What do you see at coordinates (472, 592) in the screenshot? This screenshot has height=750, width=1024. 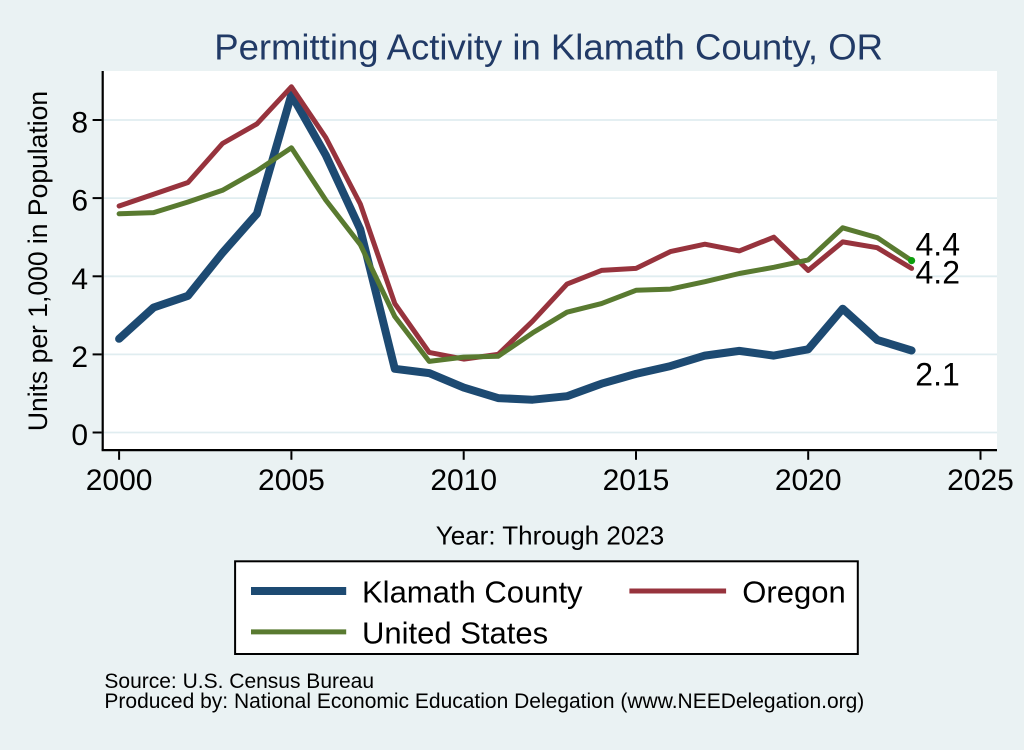 I see `svg-text: Klamath County` at bounding box center [472, 592].